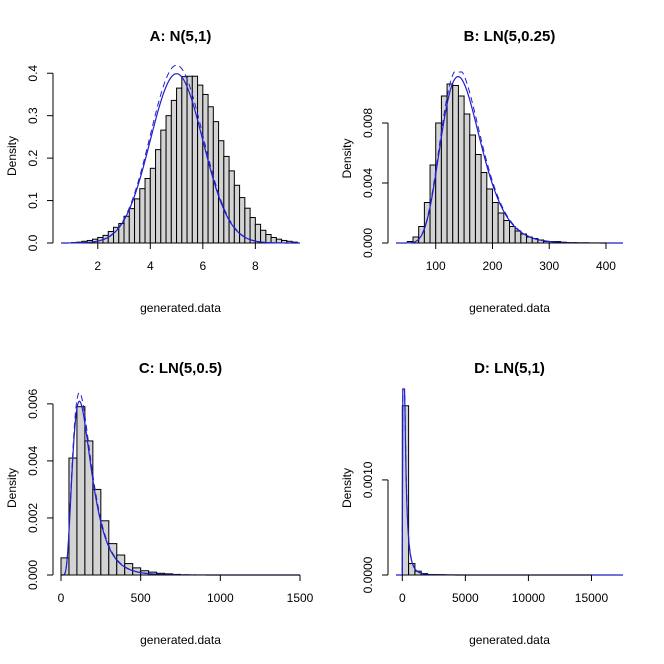 This screenshot has height=664, width=664. I want to click on y-tick-label: 0.006, so click(33, 404).